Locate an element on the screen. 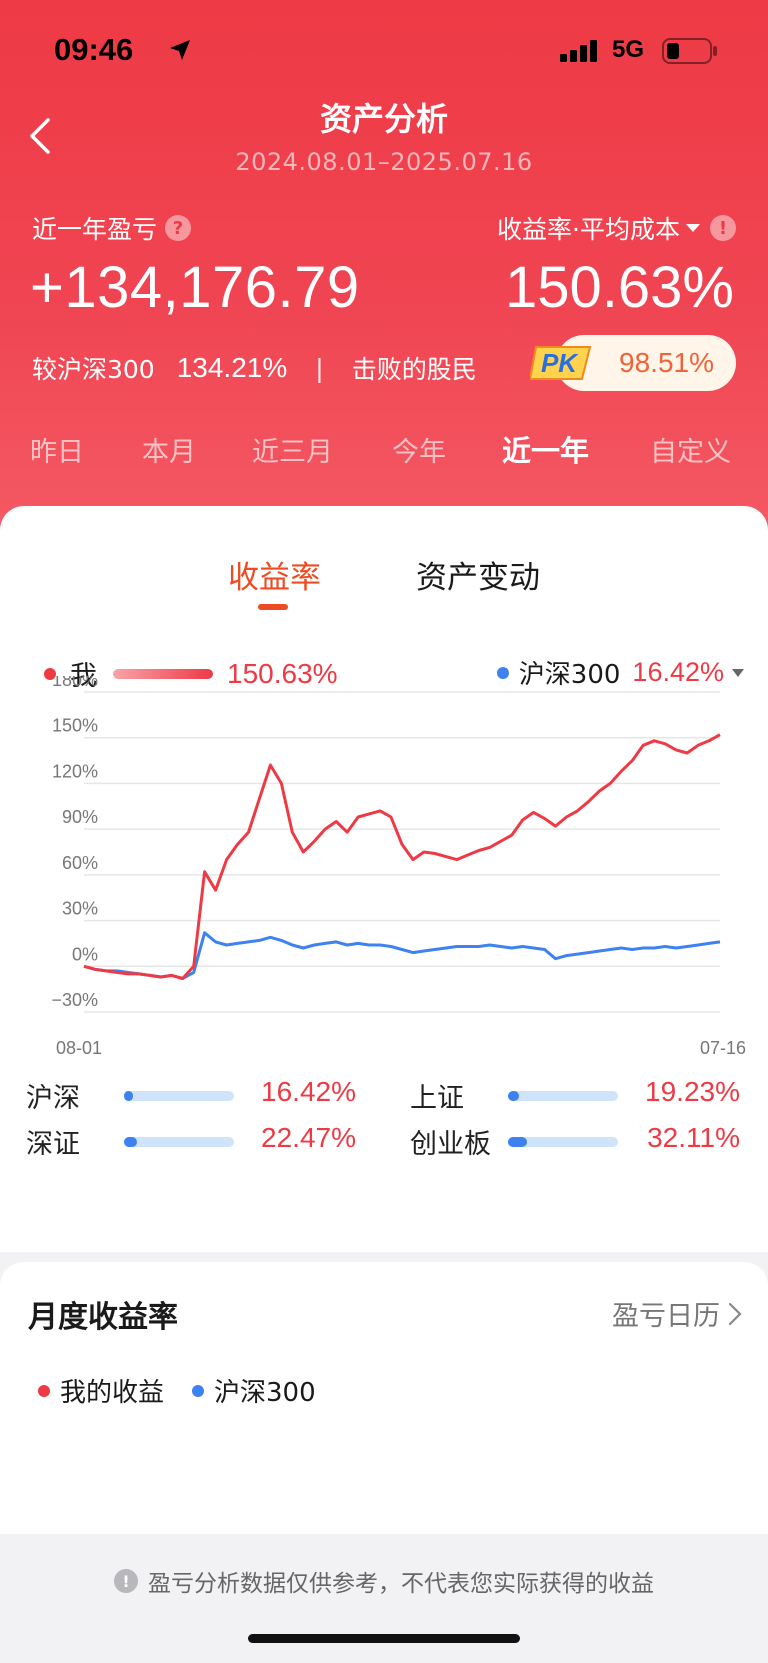 This screenshot has width=768, height=1663. legend-me-bar is located at coordinates (163, 673).